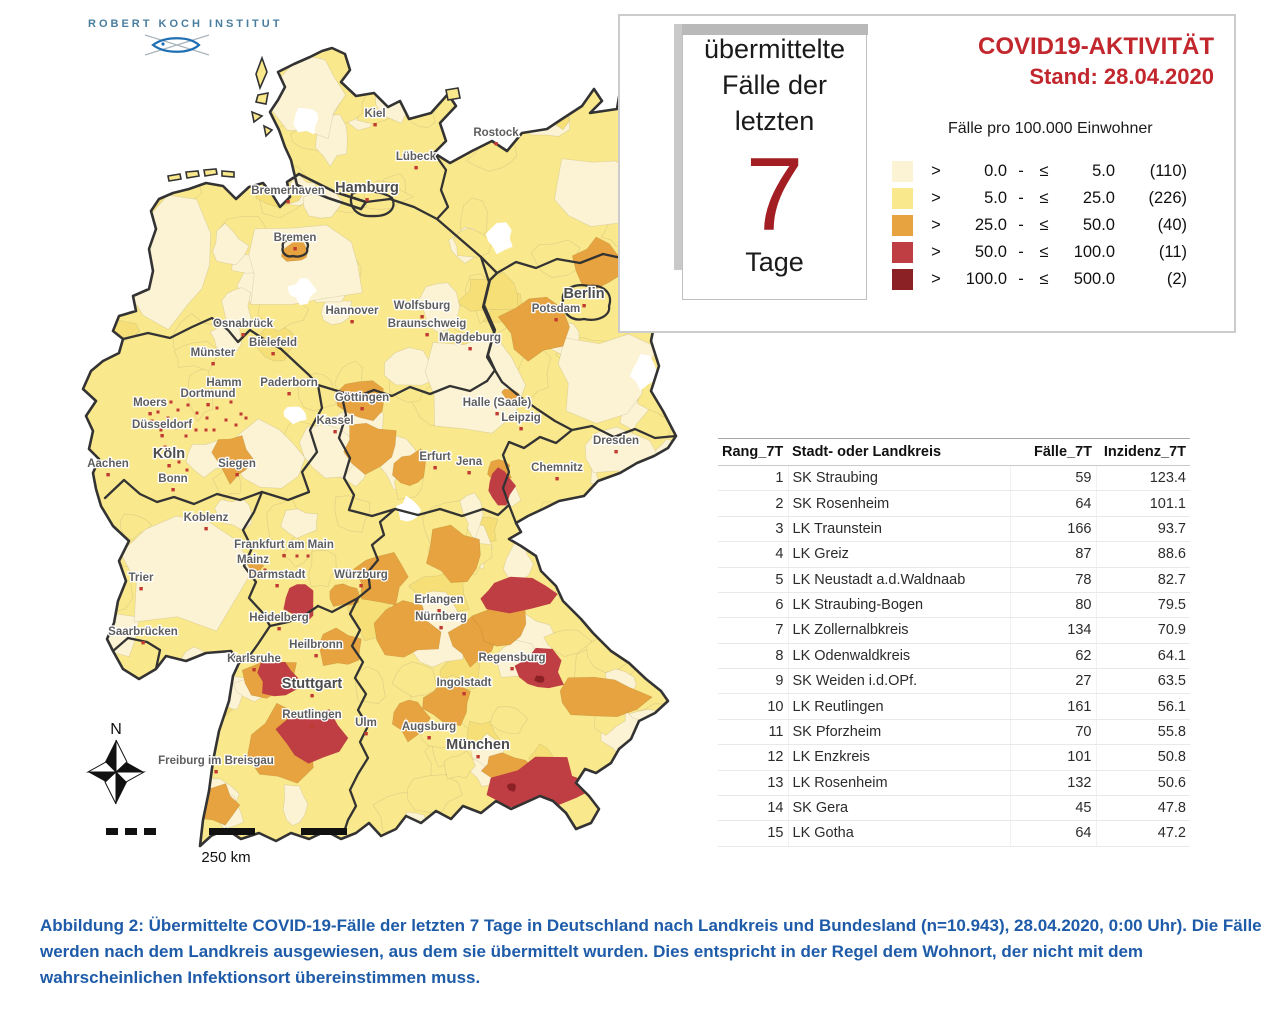 This screenshot has width=1285, height=1012. Describe the element at coordinates (1044, 252) in the screenshot. I see `legend-le: ≤` at that location.